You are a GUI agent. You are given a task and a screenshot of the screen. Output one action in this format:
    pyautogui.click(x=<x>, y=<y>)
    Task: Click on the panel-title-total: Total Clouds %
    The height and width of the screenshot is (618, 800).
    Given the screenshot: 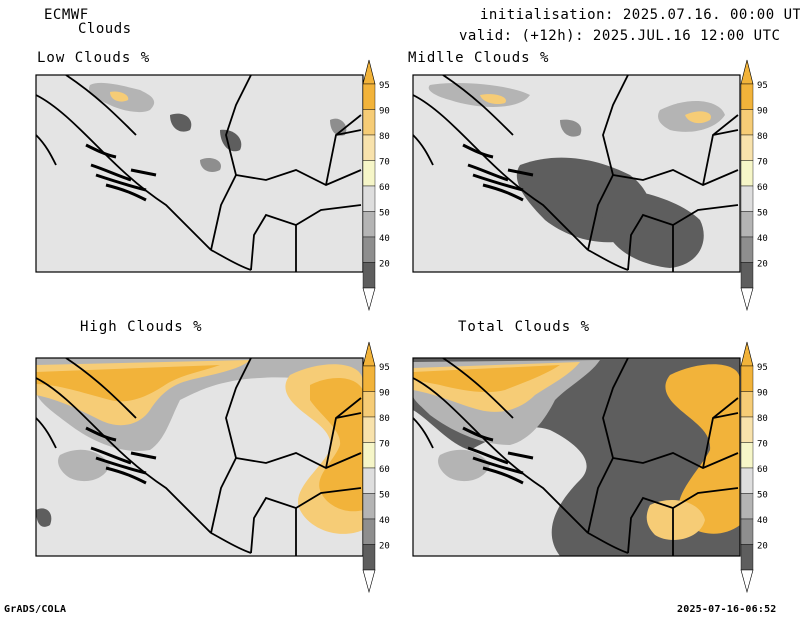 What is the action you would take?
    pyautogui.click(x=524, y=327)
    